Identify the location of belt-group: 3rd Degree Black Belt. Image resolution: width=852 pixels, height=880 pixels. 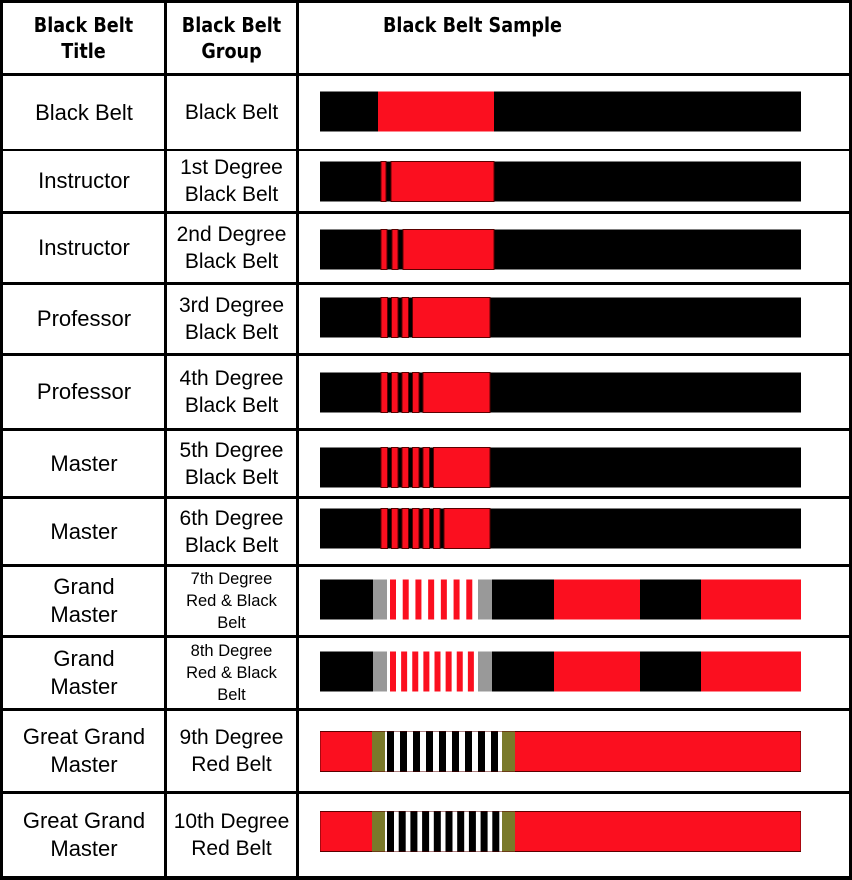
(231, 319).